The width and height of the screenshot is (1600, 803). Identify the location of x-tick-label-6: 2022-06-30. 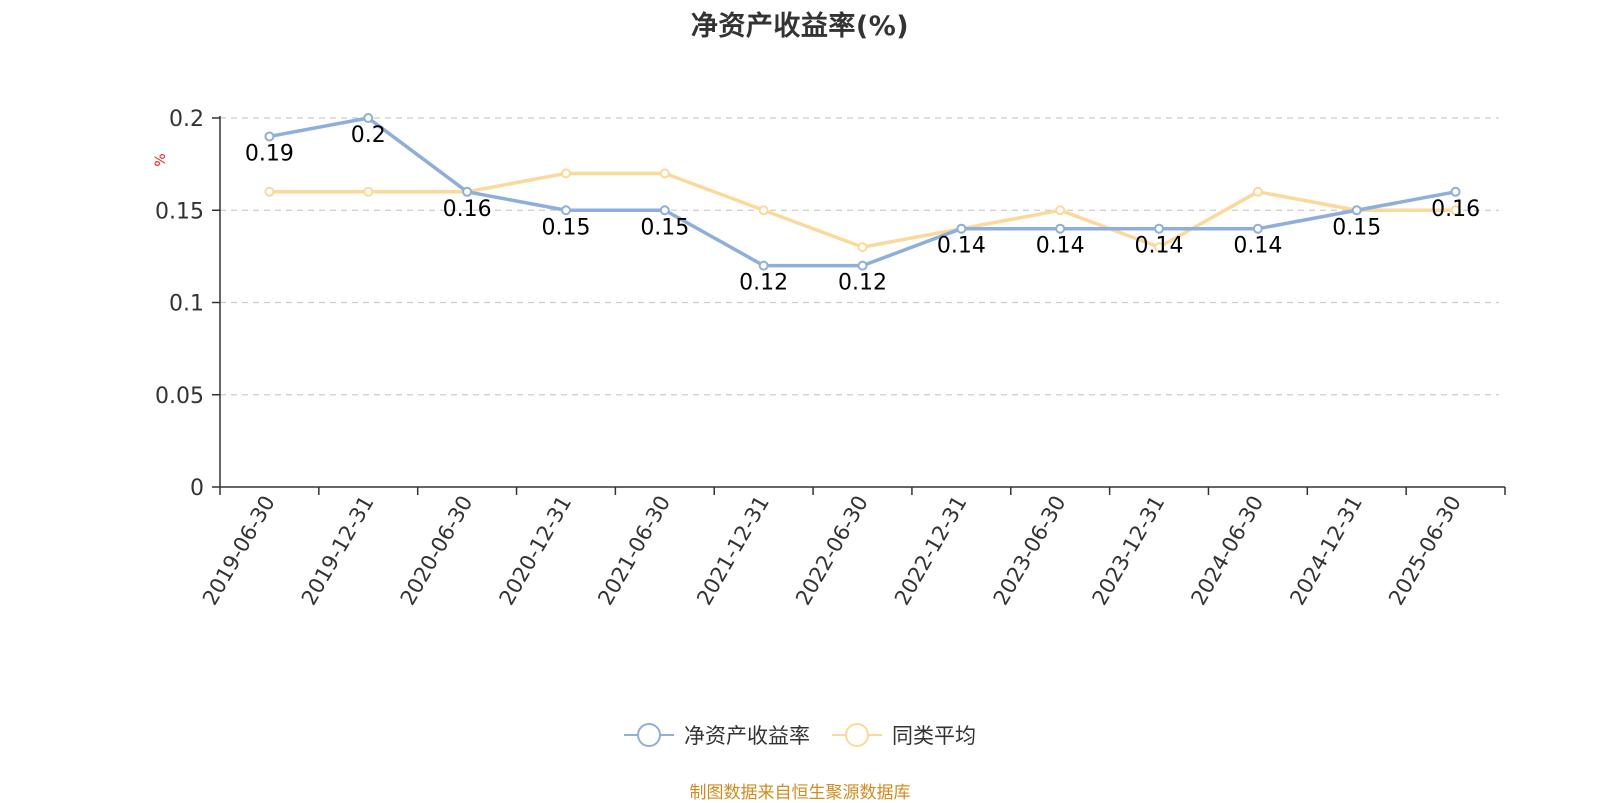
(832, 551).